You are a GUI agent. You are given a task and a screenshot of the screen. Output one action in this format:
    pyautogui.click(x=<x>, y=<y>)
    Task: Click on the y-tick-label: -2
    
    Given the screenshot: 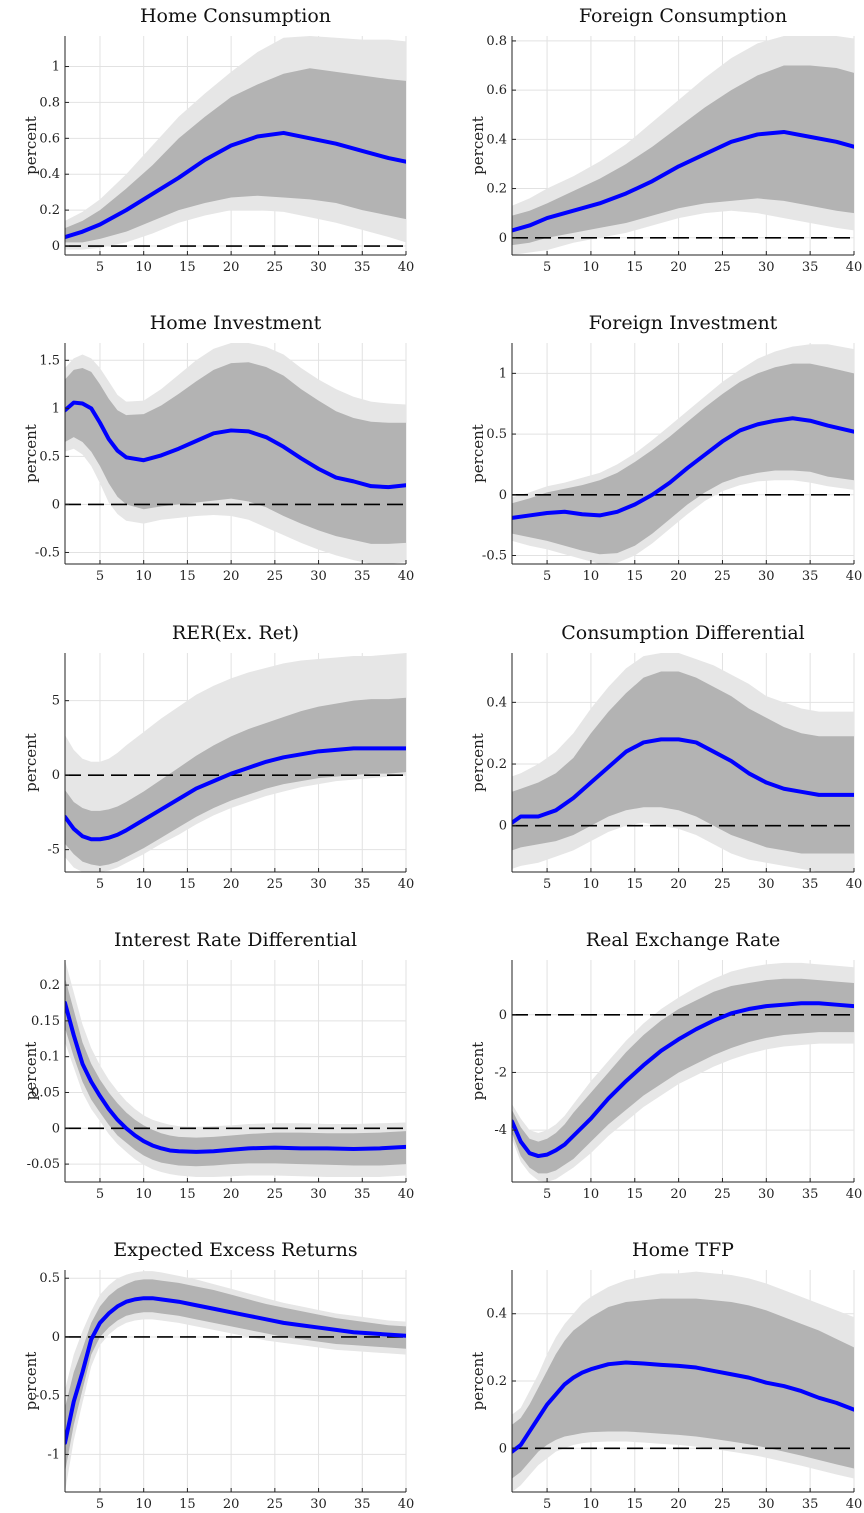 What is the action you would take?
    pyautogui.click(x=500, y=1072)
    